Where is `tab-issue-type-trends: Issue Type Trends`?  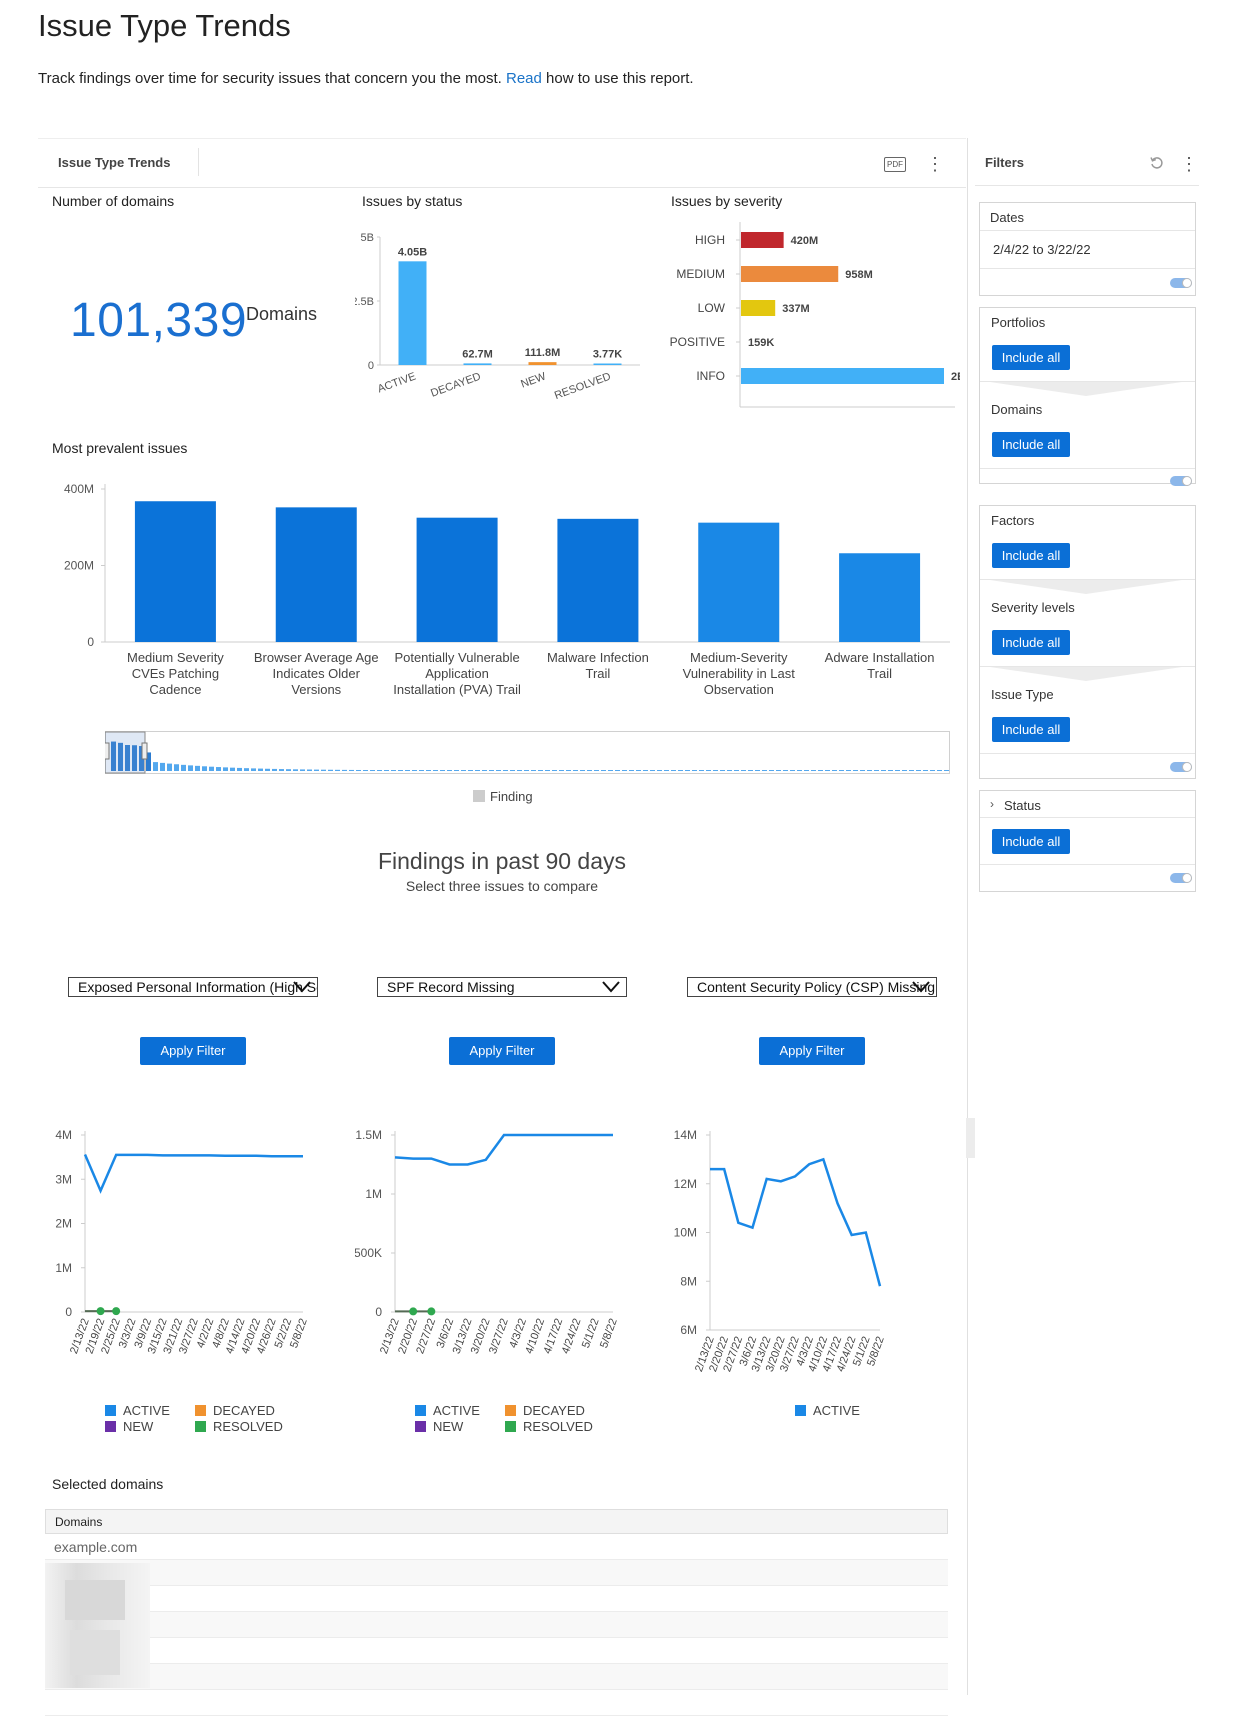 tab-issue-type-trends: Issue Type Trends is located at coordinates (114, 162).